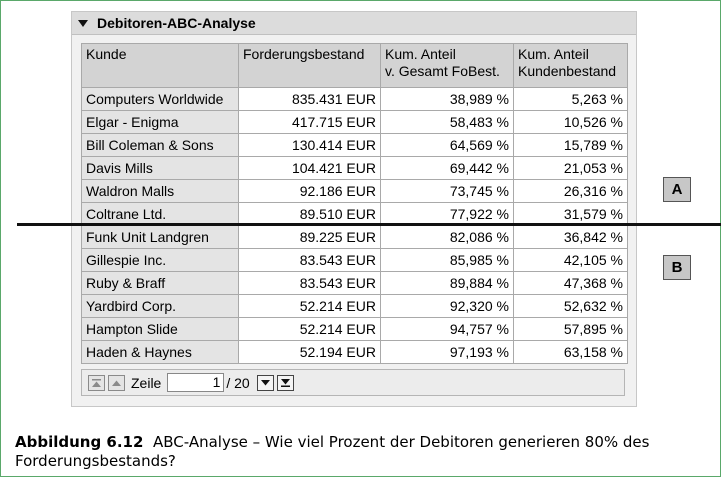 This screenshot has height=477, width=721. I want to click on cell-kunde: Hampton Slide, so click(160, 329).